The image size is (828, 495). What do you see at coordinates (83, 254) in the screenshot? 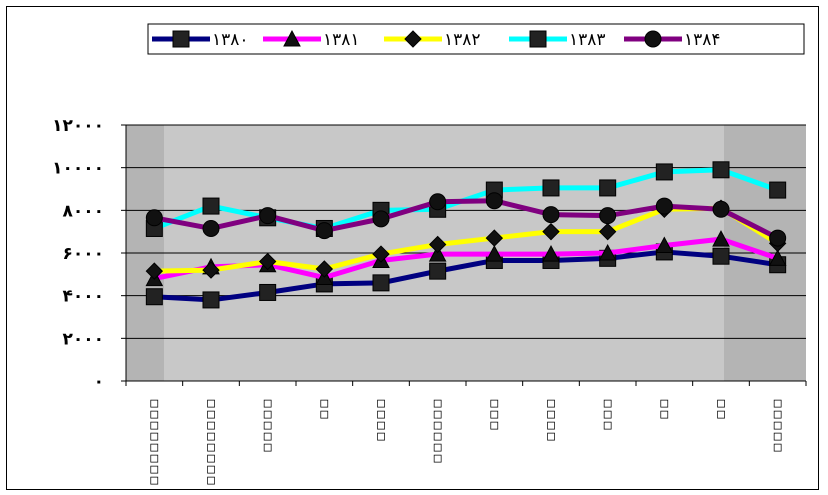
I see `y-tick-label: ۶۰۰۰` at bounding box center [83, 254].